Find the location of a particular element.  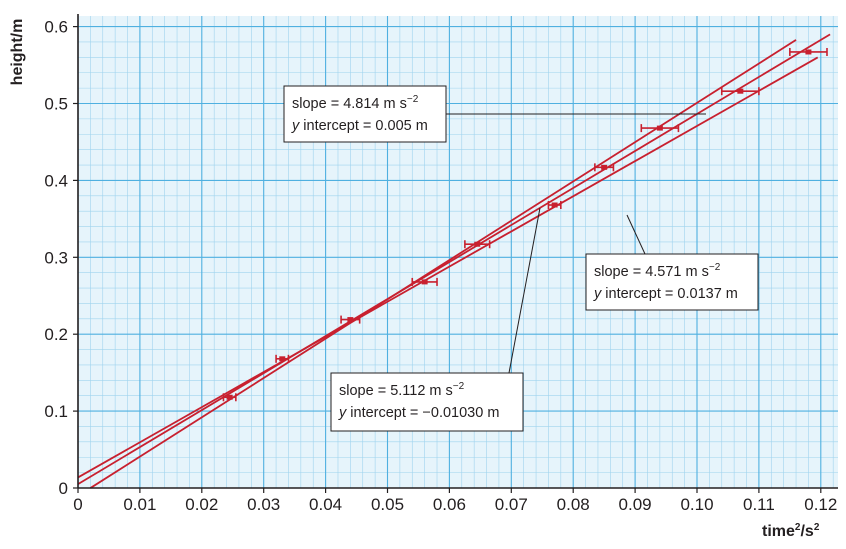

annotation-slope-value: slope = 5.112 m s is located at coordinates (396, 391).